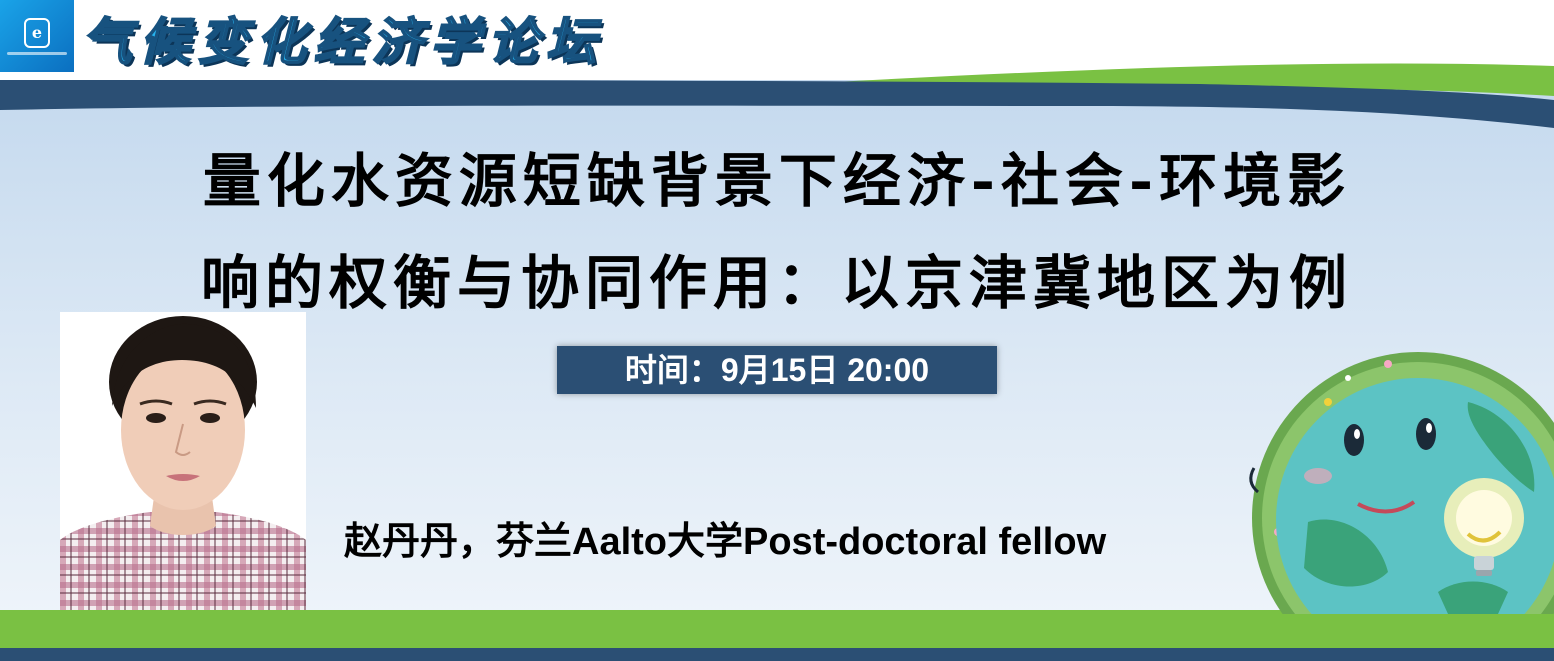  I want to click on forum-logo: e, so click(37, 36).